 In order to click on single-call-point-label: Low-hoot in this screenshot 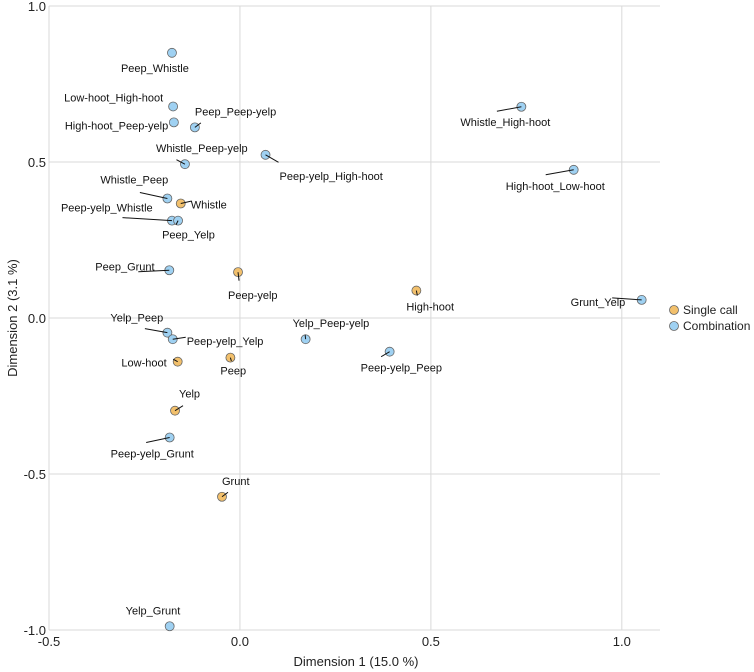, I will do `click(143, 364)`.